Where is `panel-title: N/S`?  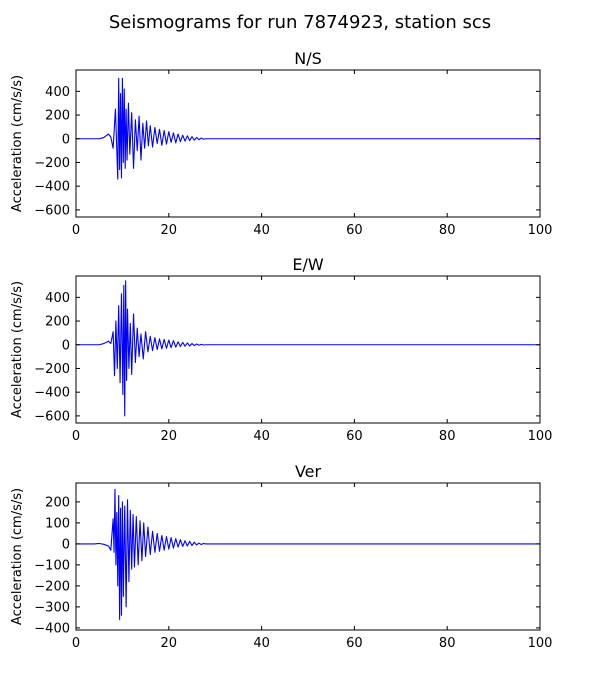 panel-title: N/S is located at coordinates (308, 58).